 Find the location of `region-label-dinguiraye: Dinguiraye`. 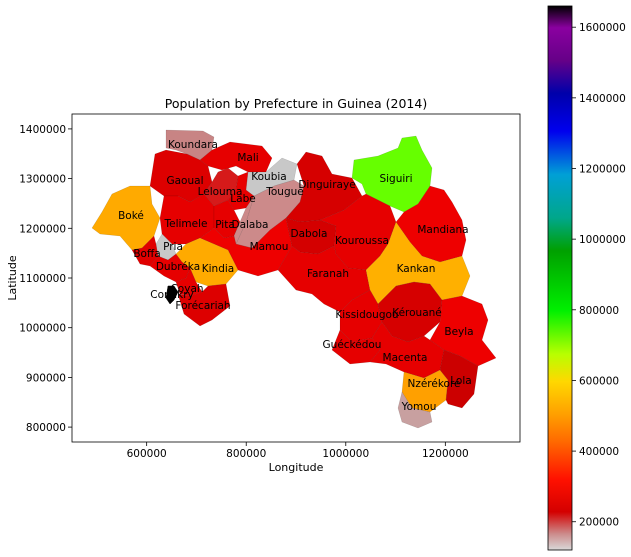

region-label-dinguiraye: Dinguiraye is located at coordinates (326, 185).